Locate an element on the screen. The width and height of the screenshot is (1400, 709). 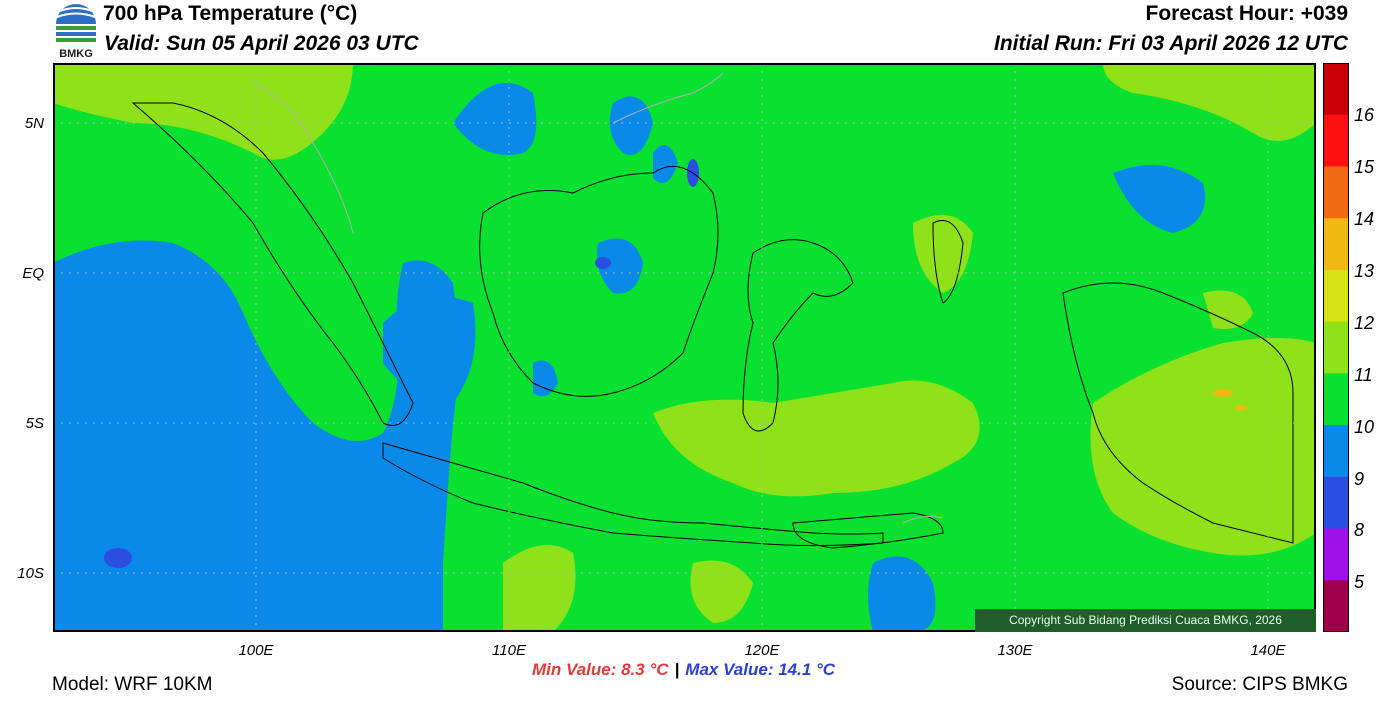
colorbar-label-16: 16 is located at coordinates (1364, 115).